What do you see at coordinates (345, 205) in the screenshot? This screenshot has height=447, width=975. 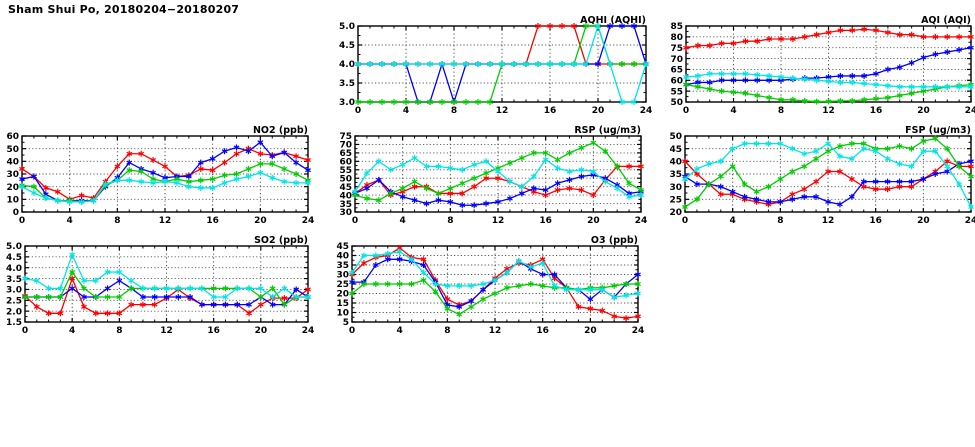 I see `y-axis-tick-label: 35` at bounding box center [345, 205].